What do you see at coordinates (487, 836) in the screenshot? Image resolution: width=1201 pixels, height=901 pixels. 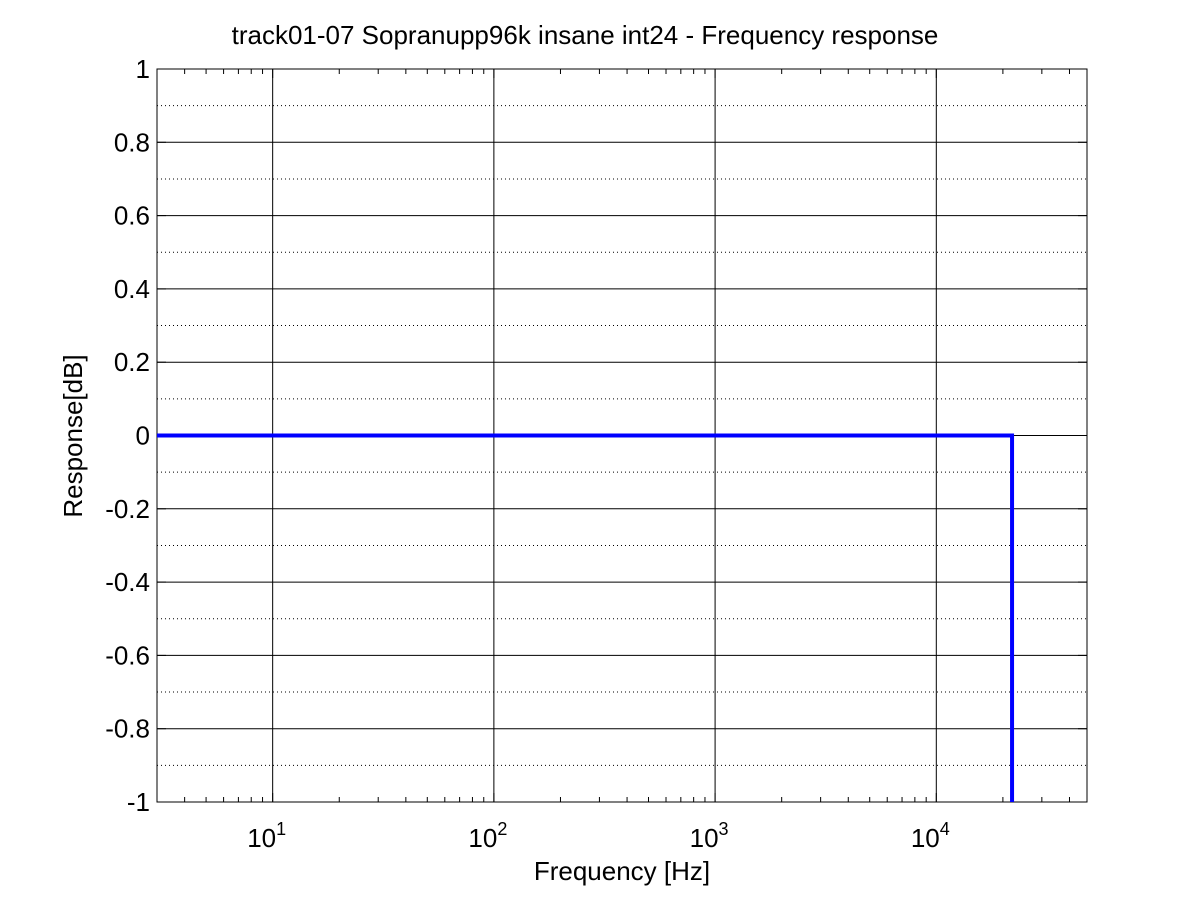 I see `x-tick-label: 10²` at bounding box center [487, 836].